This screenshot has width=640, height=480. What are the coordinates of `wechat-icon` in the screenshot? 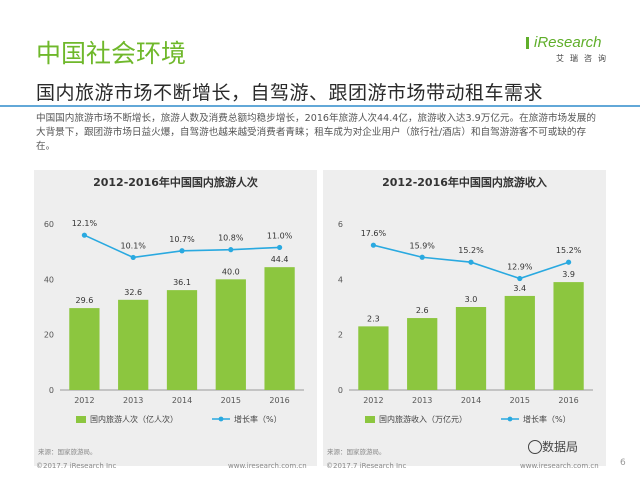 It's located at (535, 447).